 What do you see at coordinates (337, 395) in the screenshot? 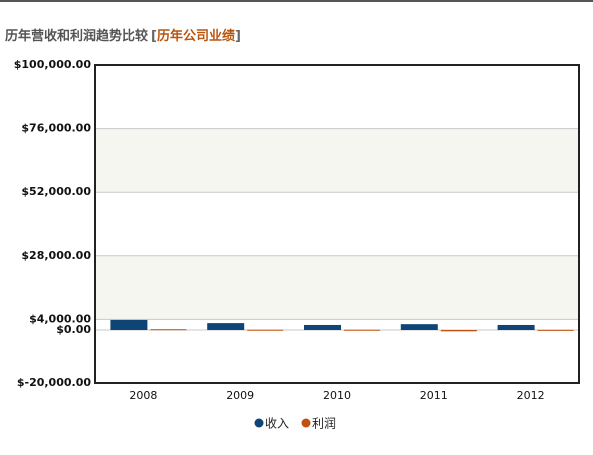
I see `x-tick-label: 2010` at bounding box center [337, 395].